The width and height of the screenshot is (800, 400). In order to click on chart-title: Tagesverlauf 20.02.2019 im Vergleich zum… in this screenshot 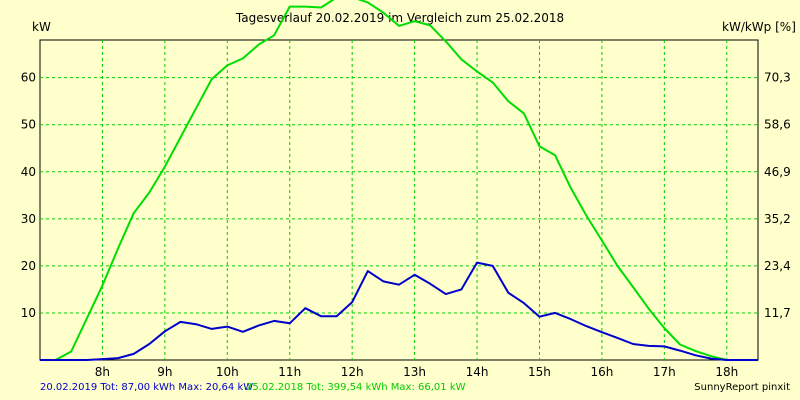, I will do `click(399, 18)`.